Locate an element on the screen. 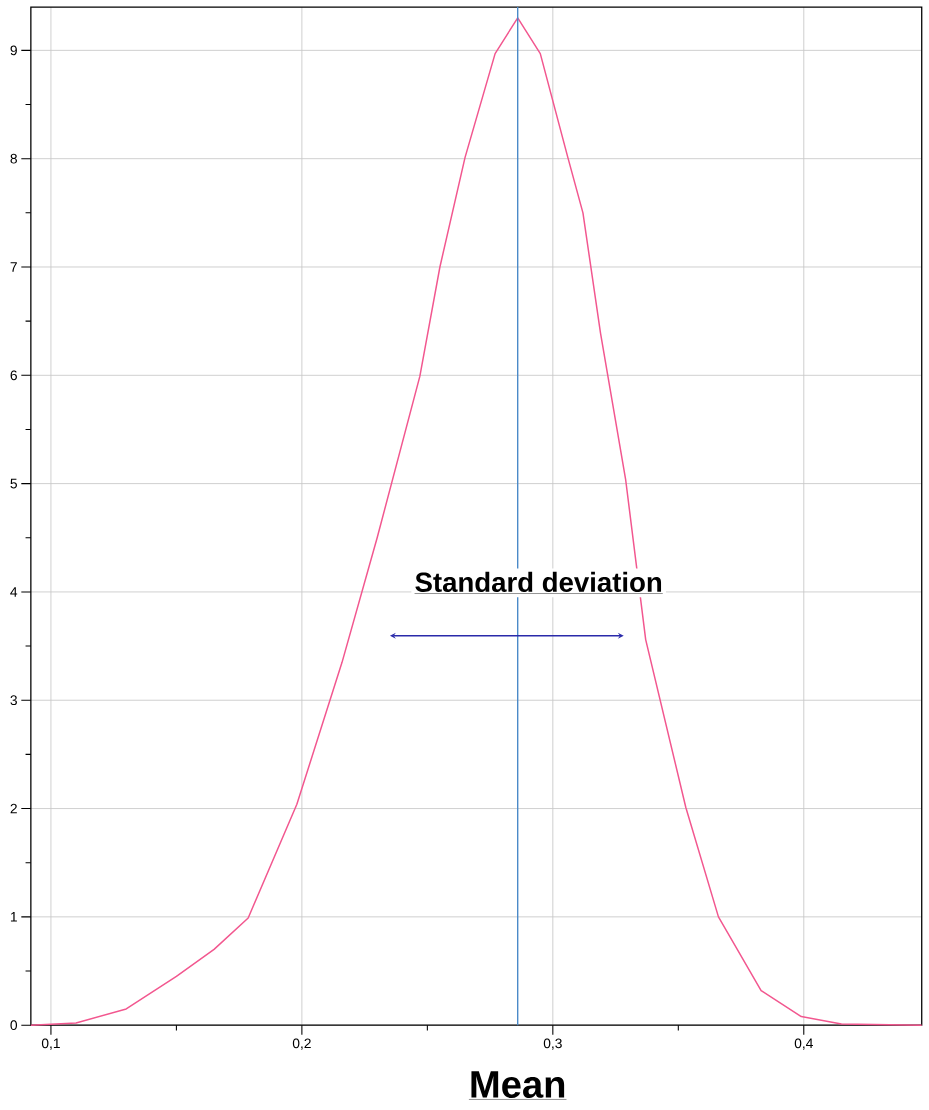 The width and height of the screenshot is (929, 1110). y-tick-label: 8 is located at coordinates (14, 158).